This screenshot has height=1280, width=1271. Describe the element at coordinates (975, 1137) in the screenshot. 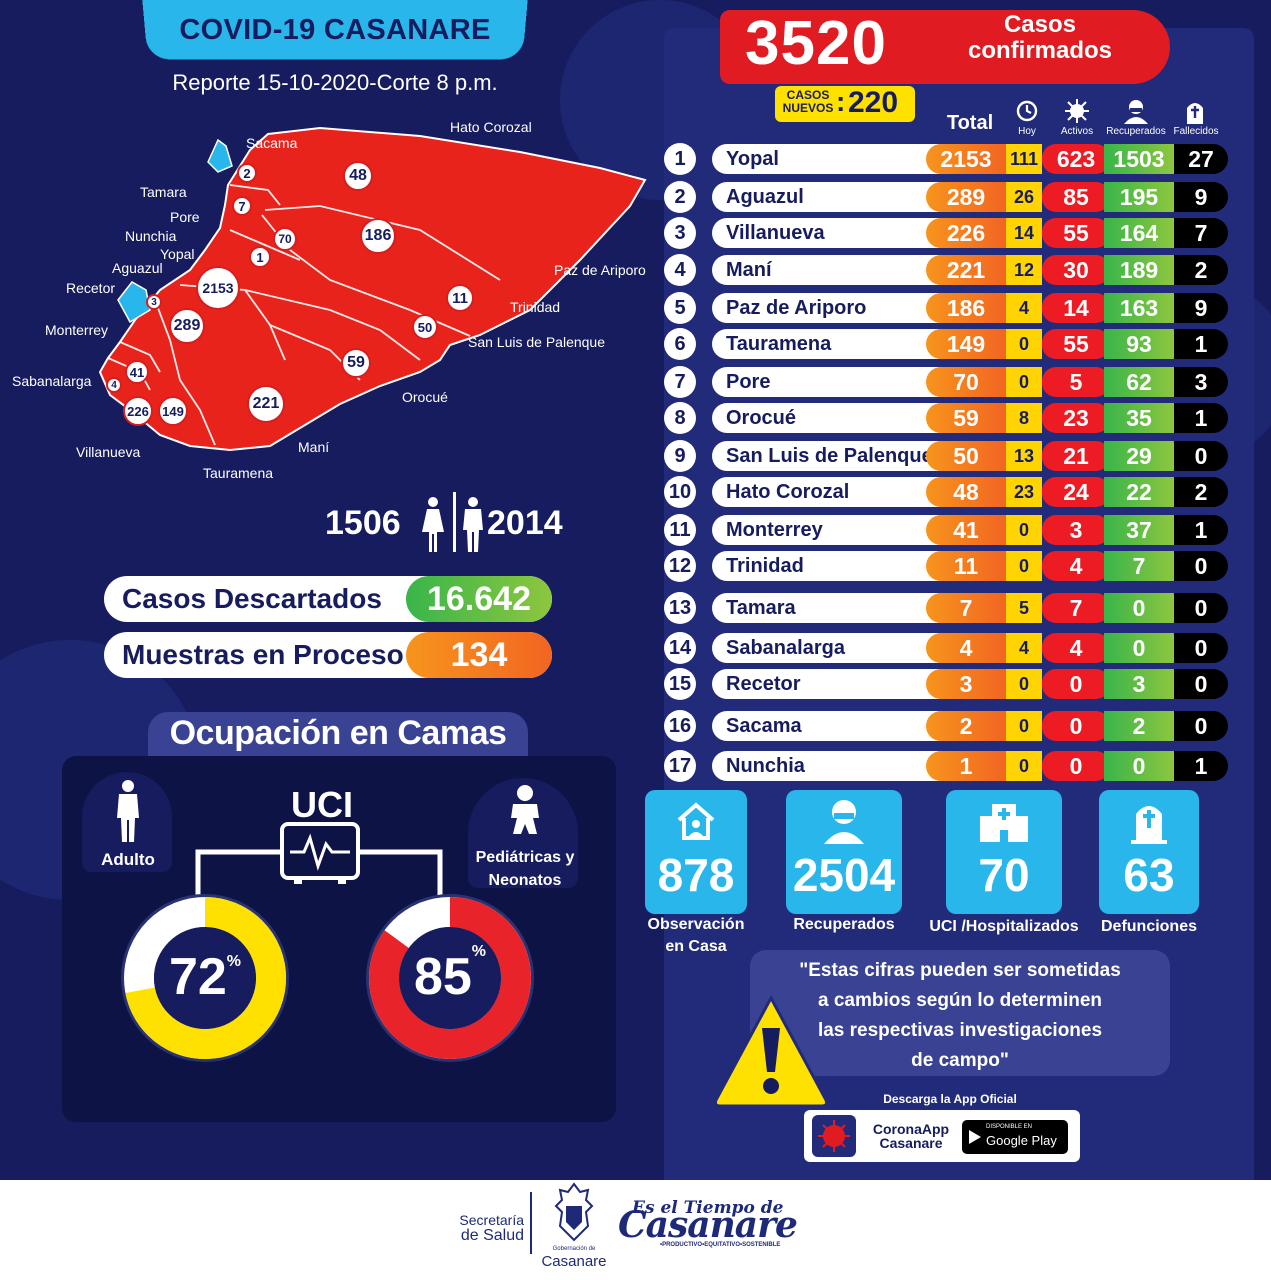

I see `play-store-icon` at that location.